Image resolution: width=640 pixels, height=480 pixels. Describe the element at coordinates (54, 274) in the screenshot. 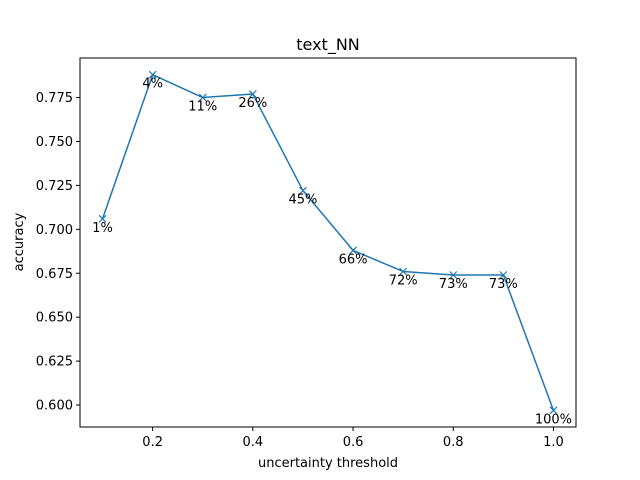

I see `y-tick-label: 0.675` at that location.